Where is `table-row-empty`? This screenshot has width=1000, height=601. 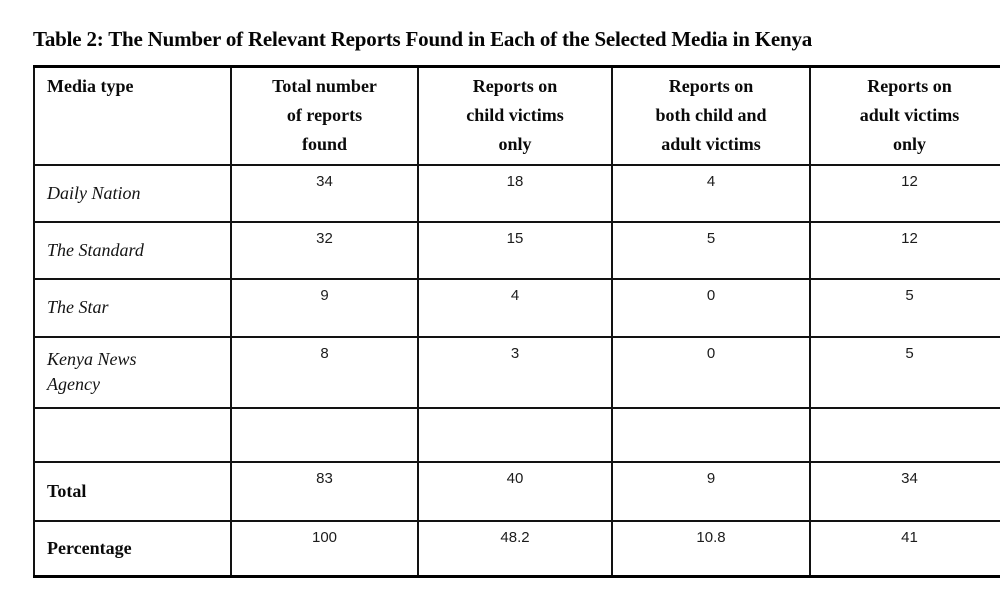 table-row-empty is located at coordinates (516, 434).